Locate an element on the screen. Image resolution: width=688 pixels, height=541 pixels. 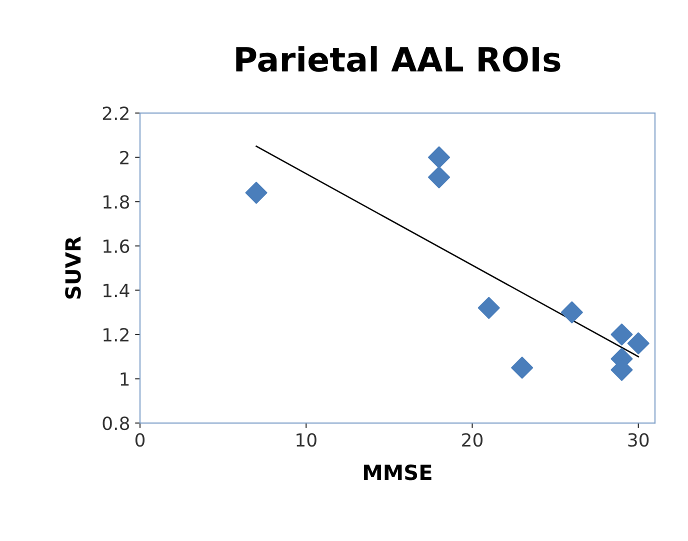
x-tick-label: 30 is located at coordinates (638, 440).